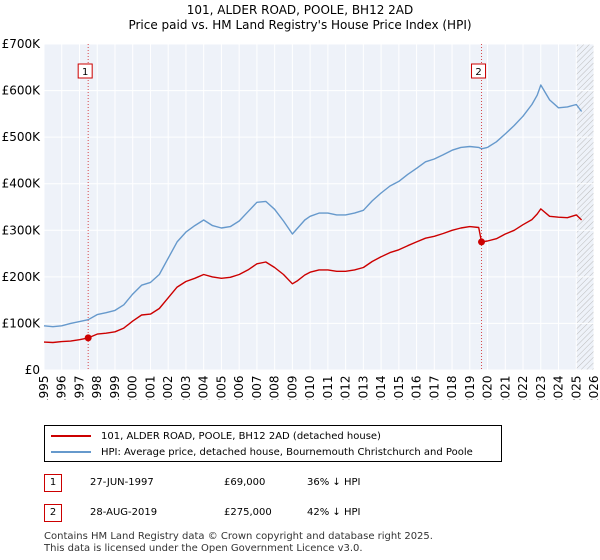 Image resolution: width=600 pixels, height=560 pixels. What do you see at coordinates (22, 323) in the screenshot?
I see `y-tick-label: £100K` at bounding box center [22, 323].